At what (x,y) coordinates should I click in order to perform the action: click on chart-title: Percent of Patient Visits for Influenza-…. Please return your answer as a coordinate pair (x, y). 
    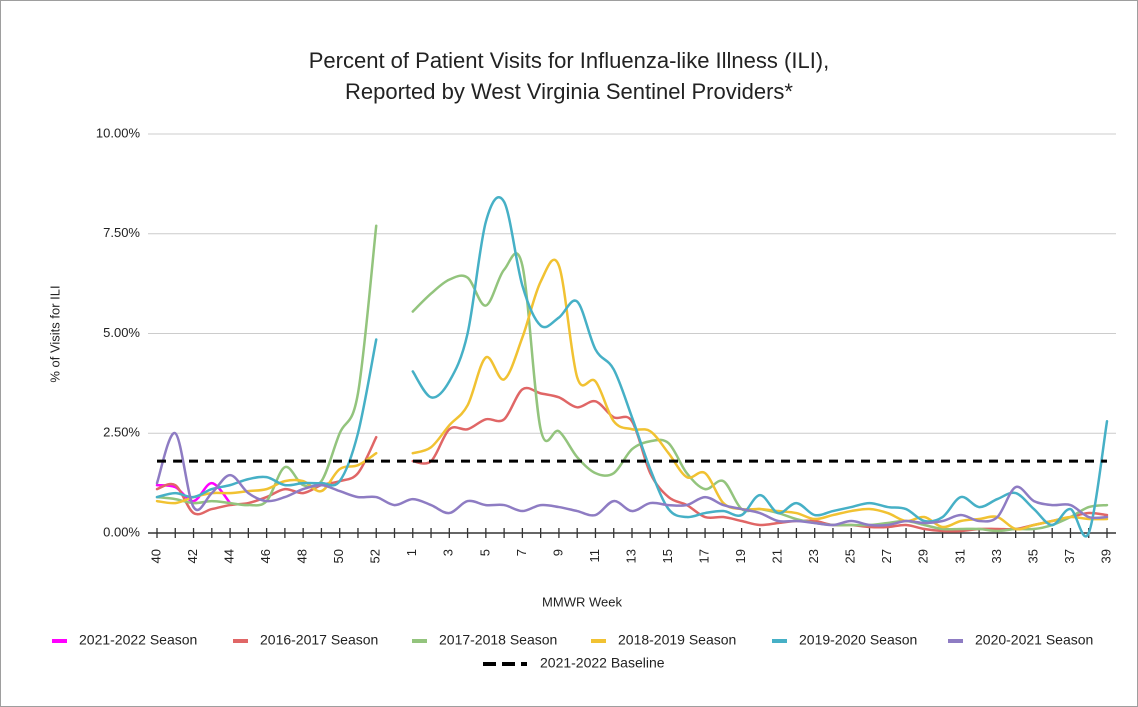
    Looking at the image, I should click on (569, 60).